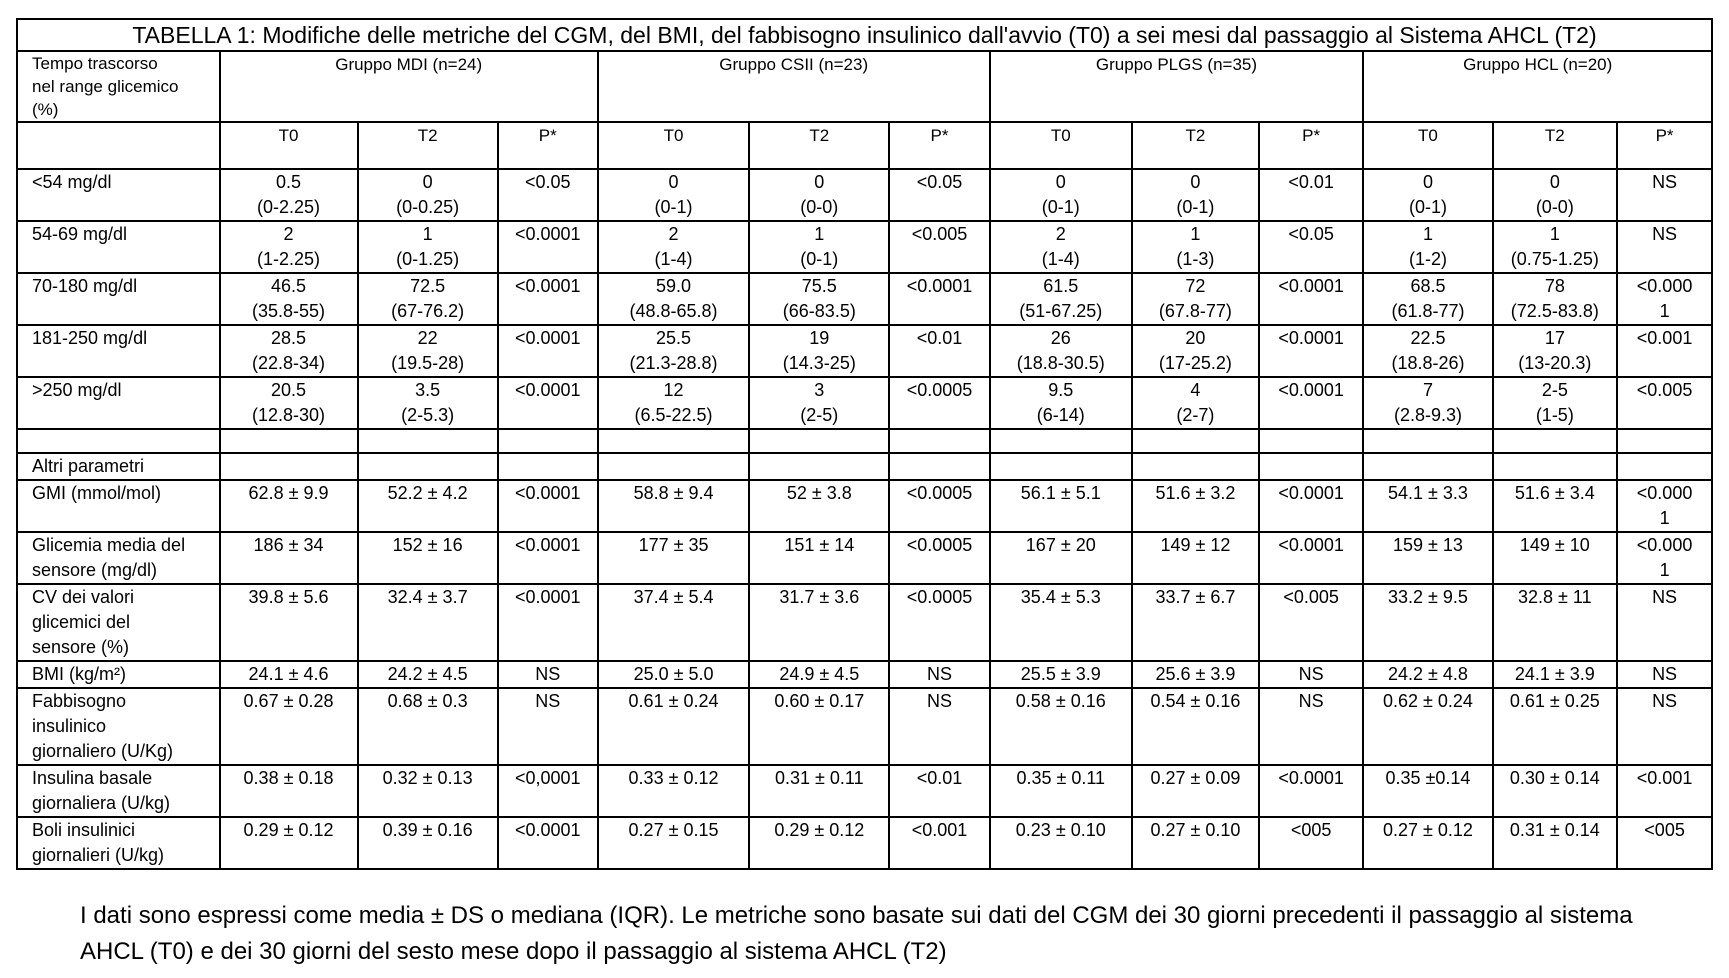 The width and height of the screenshot is (1729, 978). Describe the element at coordinates (1428, 674) in the screenshot. I see `table-cell: 24.2 ± 4.8` at that location.